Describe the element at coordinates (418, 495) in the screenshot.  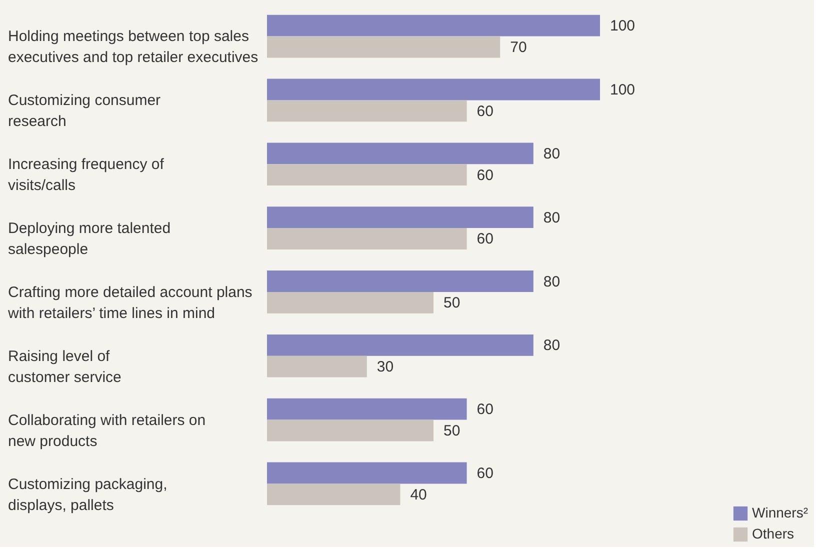
I see `data-label: 40` at that location.